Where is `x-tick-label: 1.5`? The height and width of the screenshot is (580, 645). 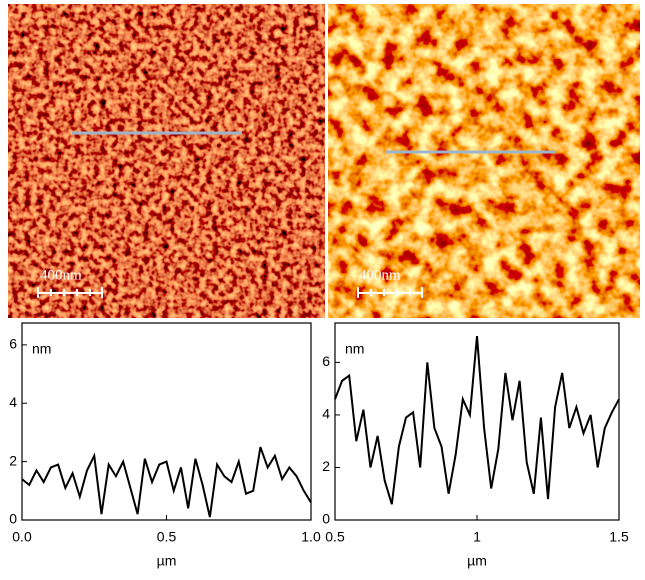 x-tick-label: 1.5 is located at coordinates (619, 537).